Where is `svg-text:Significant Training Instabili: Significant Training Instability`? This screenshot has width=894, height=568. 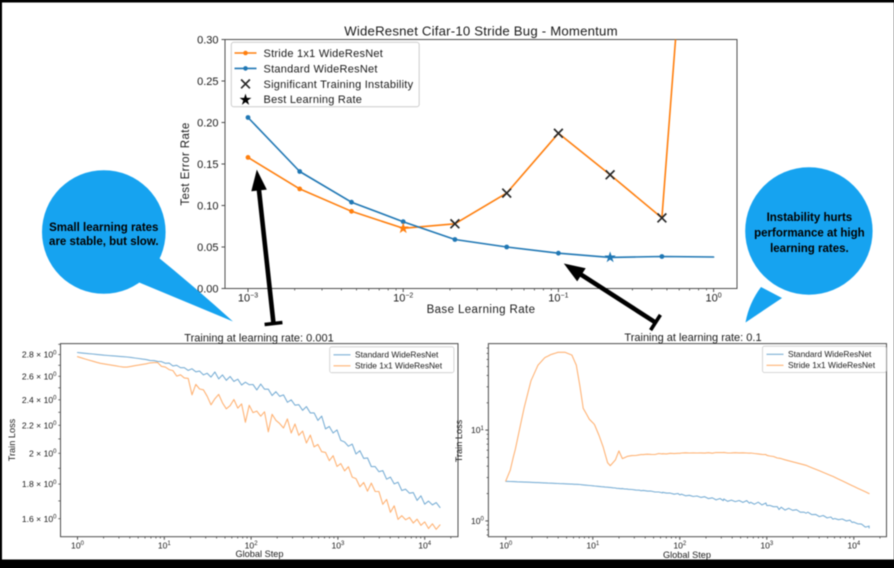 svg-text:Significant Training Instabili: Significant Training Instability is located at coordinates (339, 85).